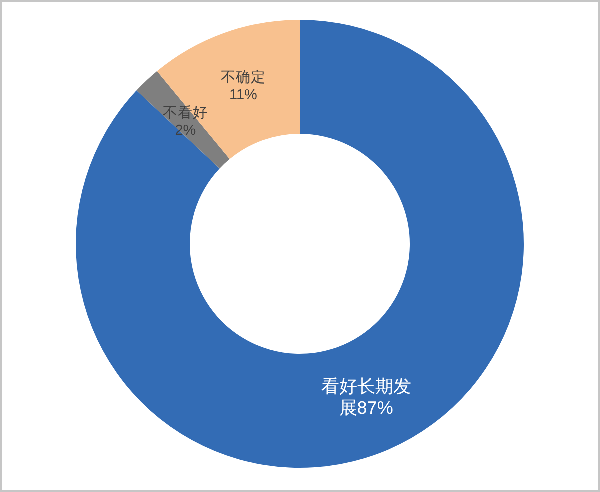 This screenshot has width=600, height=492. I want to click on slice-label: 不看好, so click(185, 113).